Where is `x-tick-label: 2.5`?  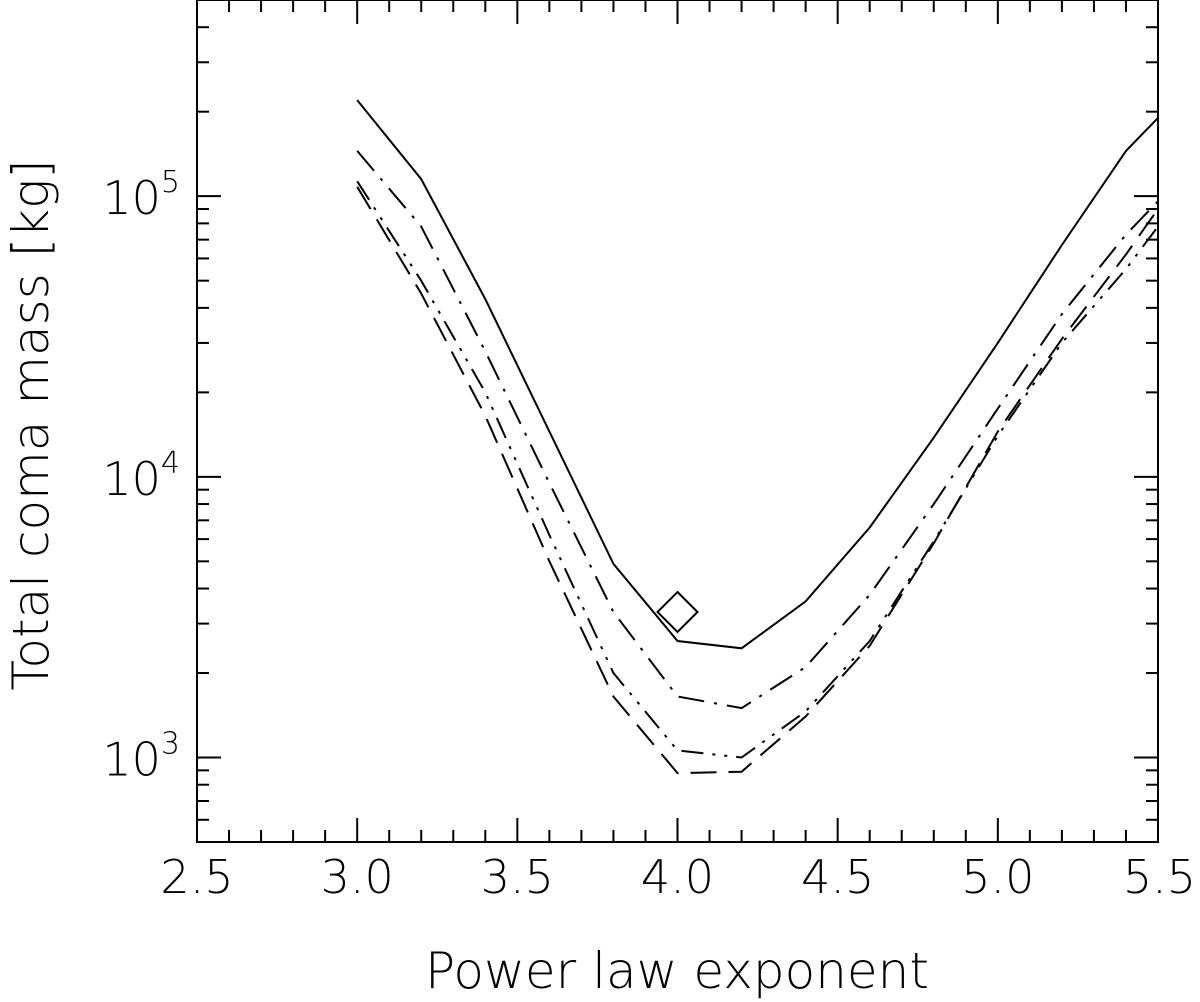 x-tick-label: 2.5 is located at coordinates (196, 877).